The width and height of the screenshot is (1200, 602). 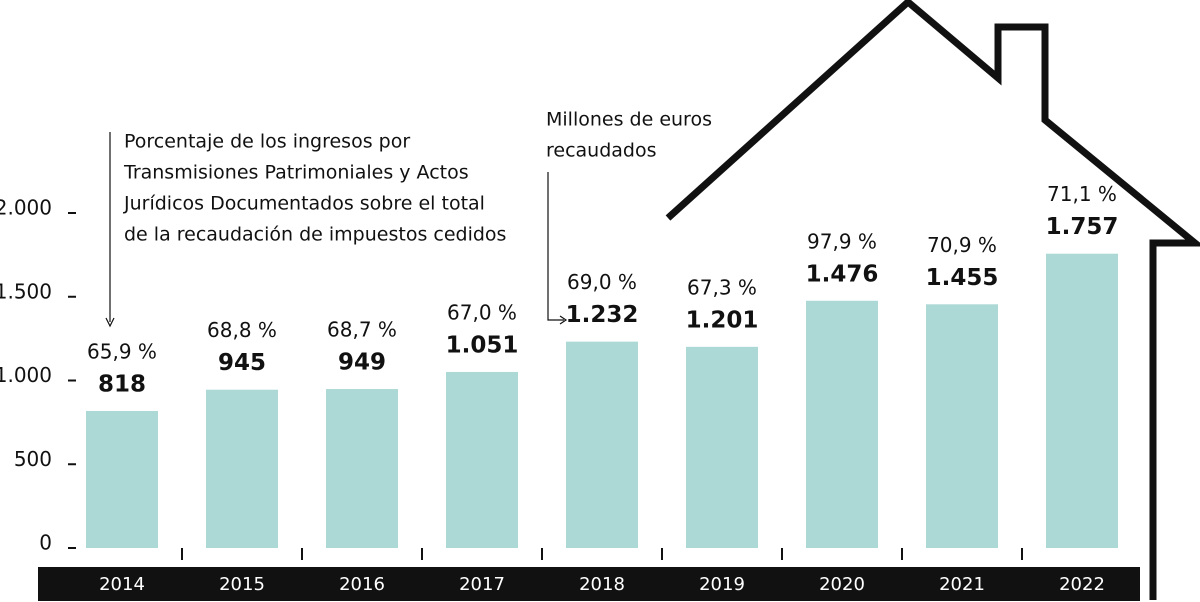 I want to click on x-tick-label: 2017, so click(x=482, y=584).